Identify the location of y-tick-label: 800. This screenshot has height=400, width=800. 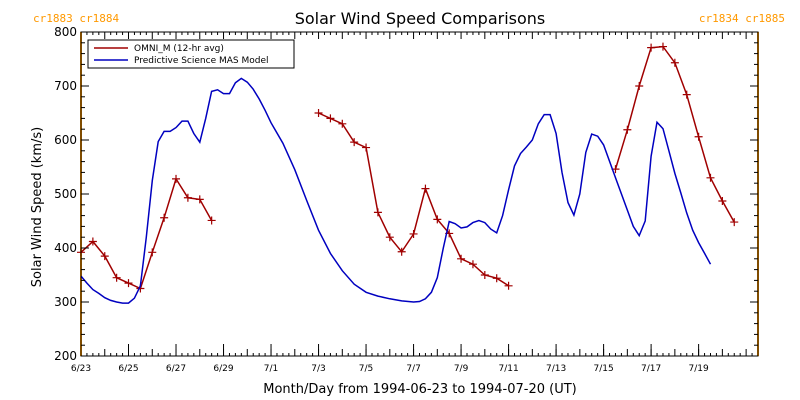
(65, 32).